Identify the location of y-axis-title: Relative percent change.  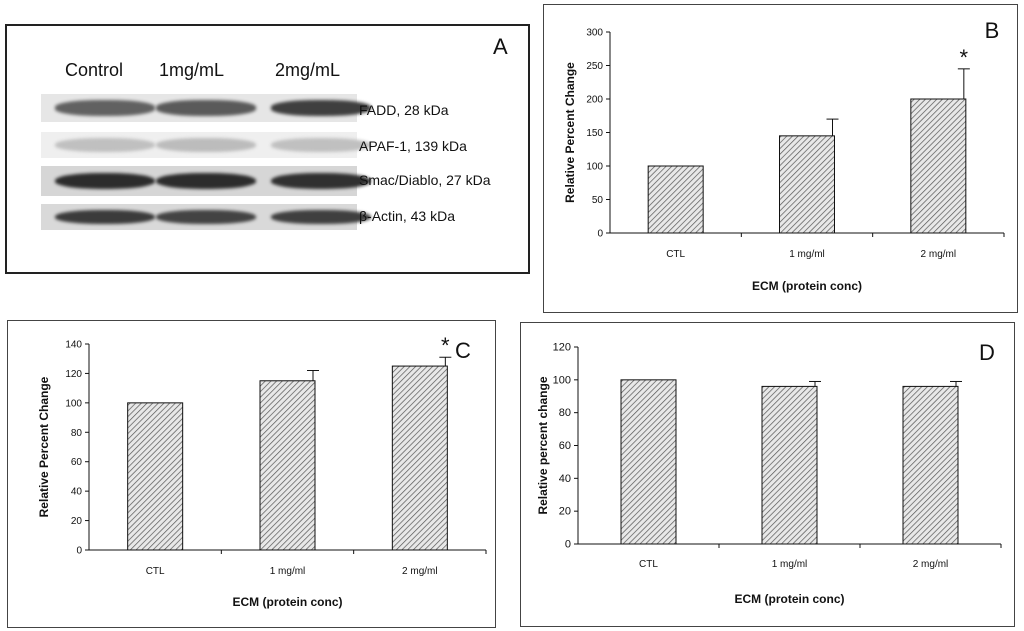
(543, 445).